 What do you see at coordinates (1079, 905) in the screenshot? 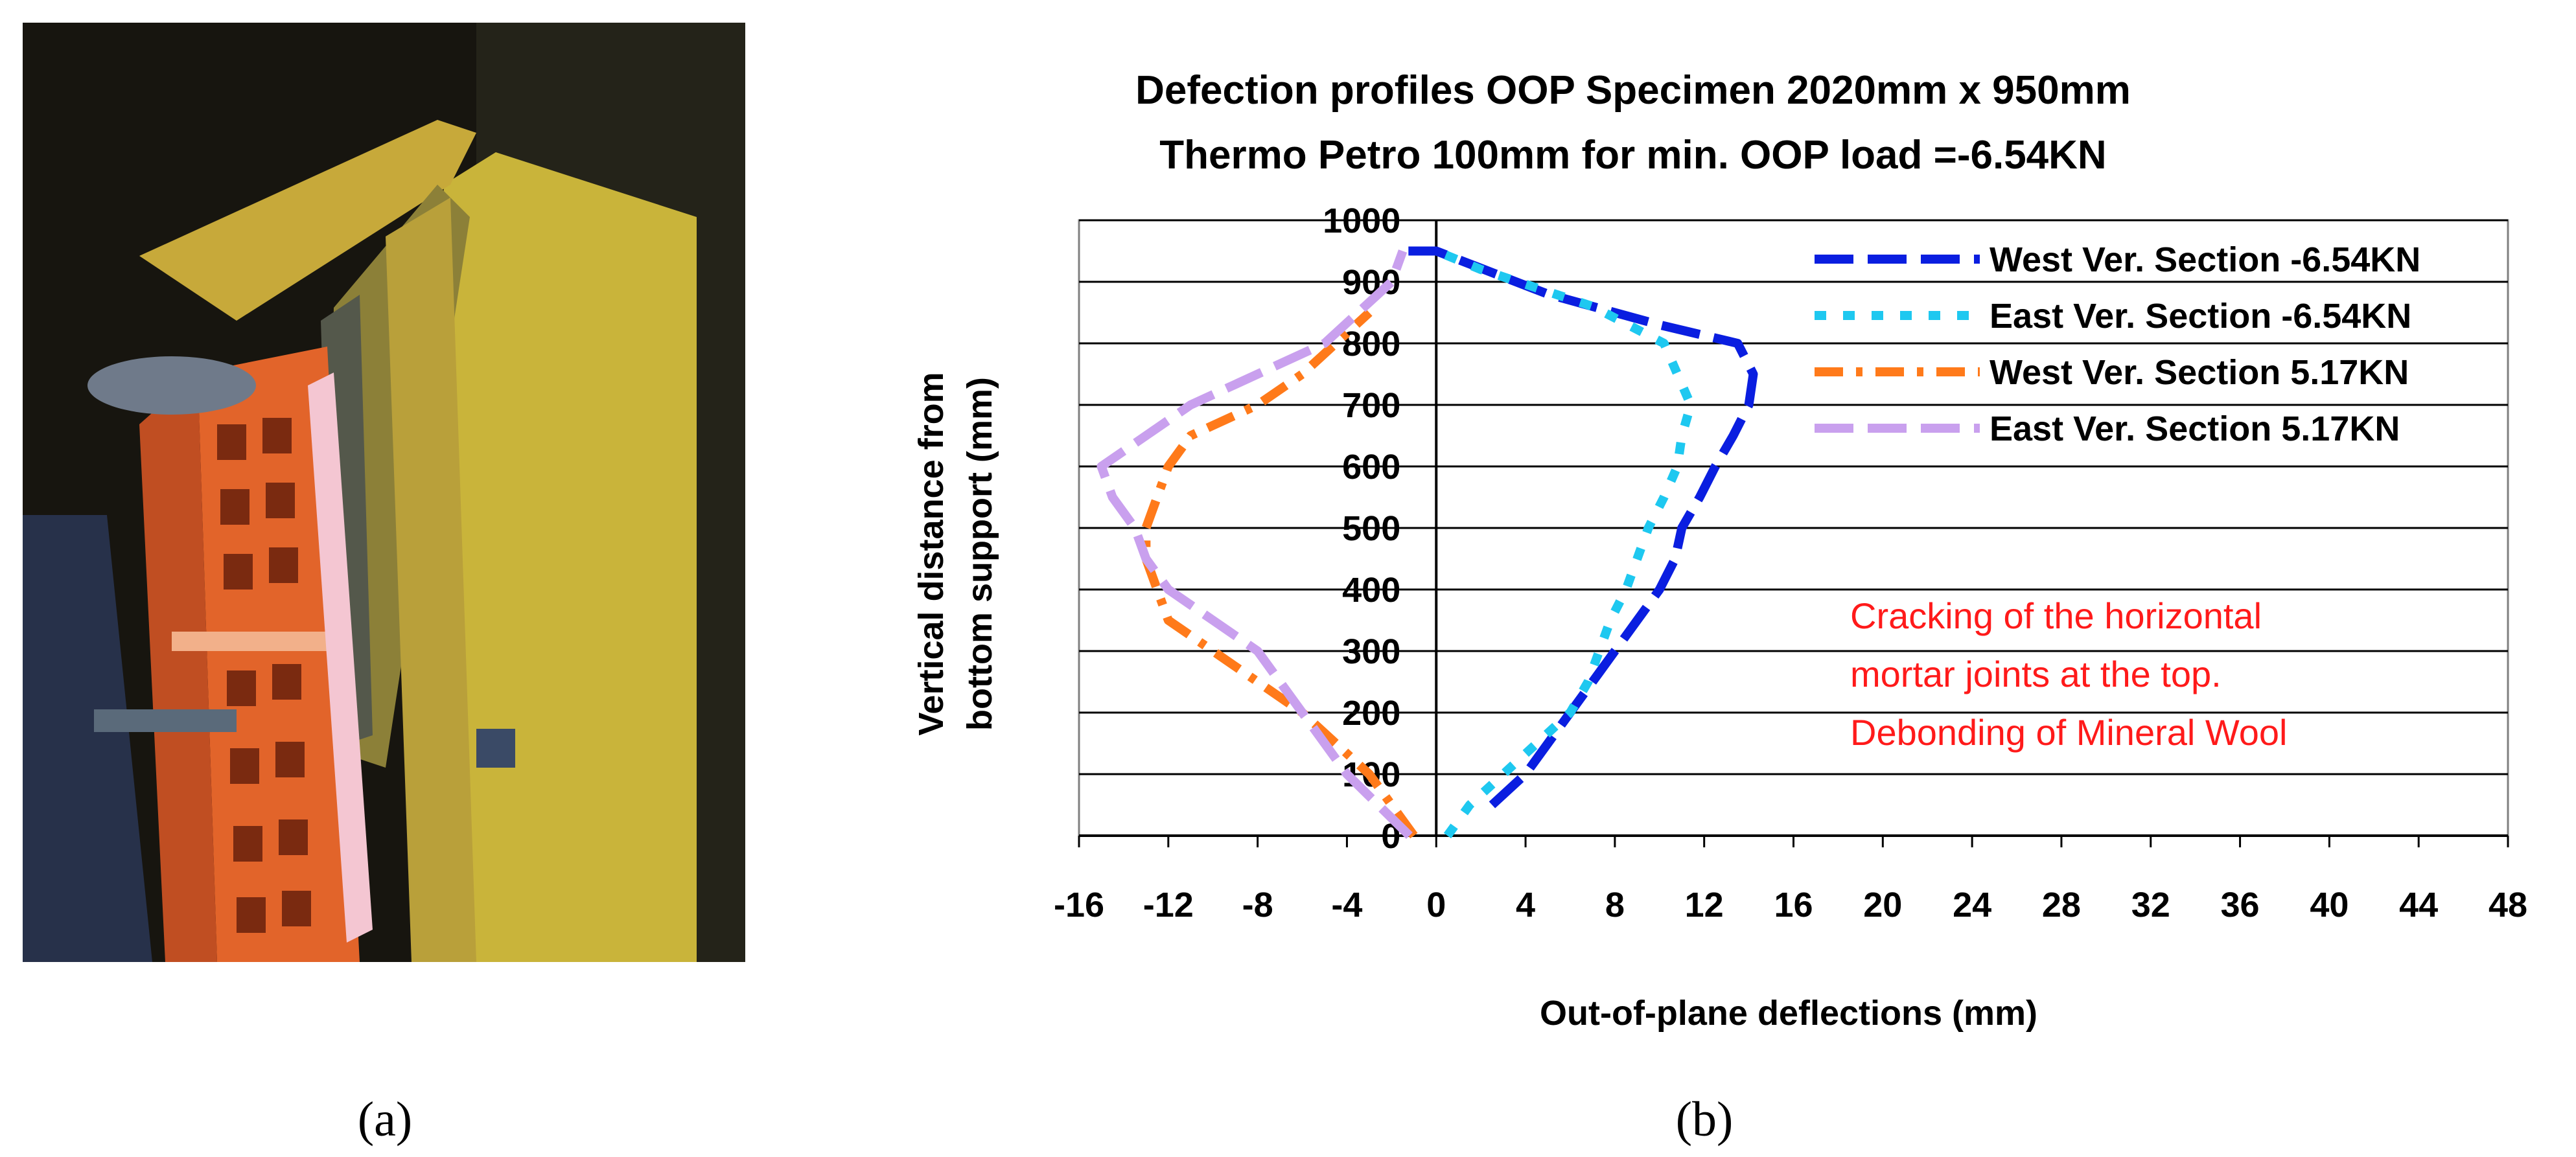
I see `x-tick-label: -16` at bounding box center [1079, 905].